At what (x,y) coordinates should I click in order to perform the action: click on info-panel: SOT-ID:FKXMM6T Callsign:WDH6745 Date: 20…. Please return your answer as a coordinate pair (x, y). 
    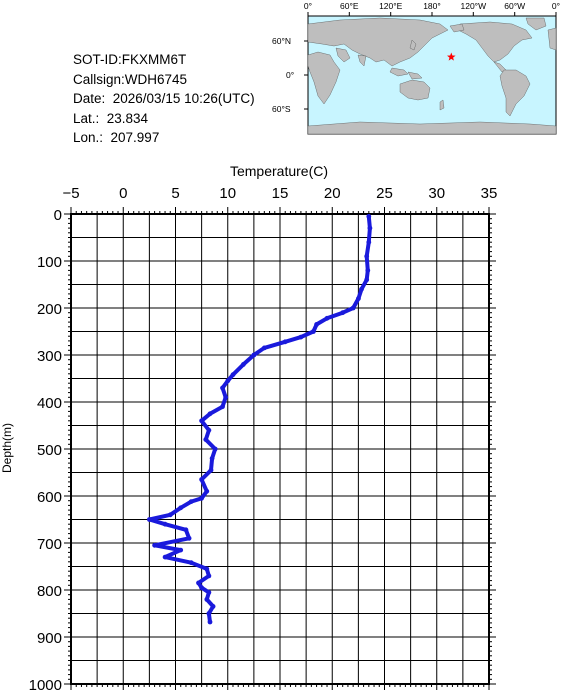
    Looking at the image, I should click on (164, 99).